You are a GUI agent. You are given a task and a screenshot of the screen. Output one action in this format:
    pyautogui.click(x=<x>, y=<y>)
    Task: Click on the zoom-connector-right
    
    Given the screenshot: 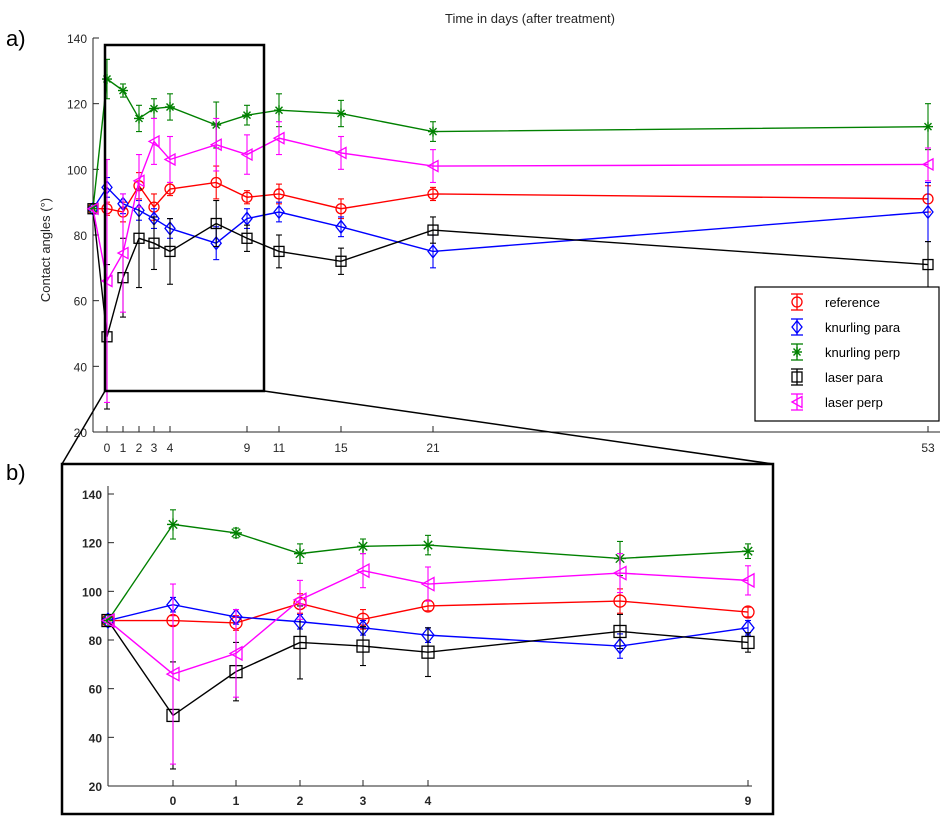 What is the action you would take?
    pyautogui.click(x=518, y=427)
    